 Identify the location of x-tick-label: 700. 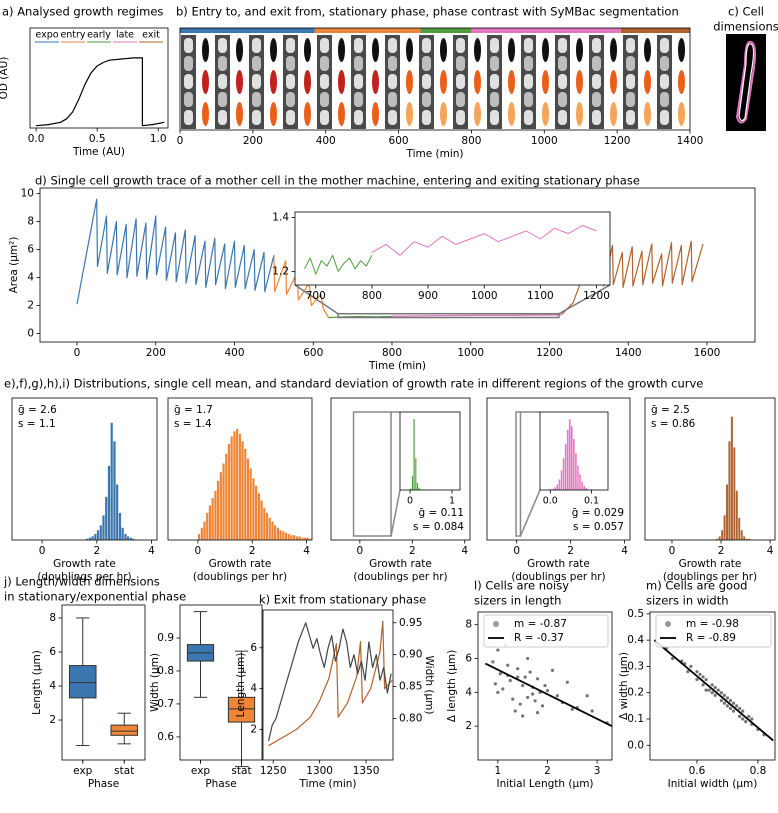
(316, 296).